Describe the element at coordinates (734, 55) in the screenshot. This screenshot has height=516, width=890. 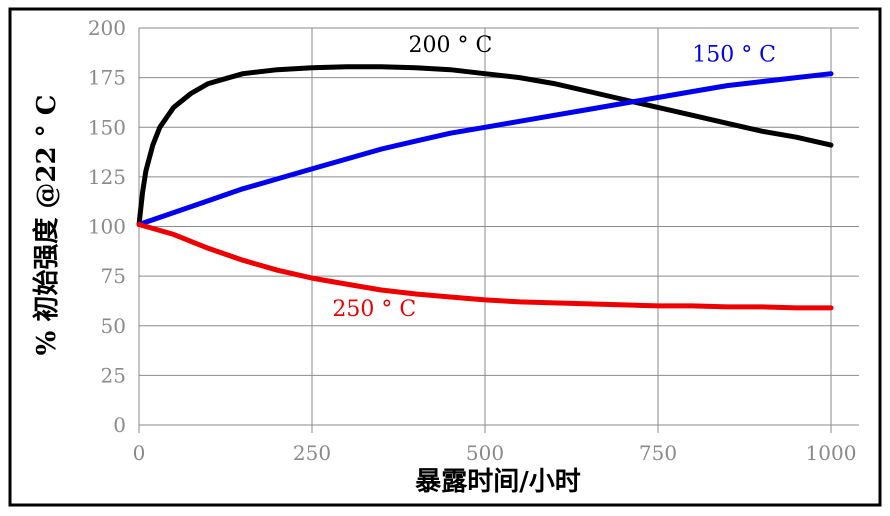
I see `series-label-1: 150 ° C` at that location.